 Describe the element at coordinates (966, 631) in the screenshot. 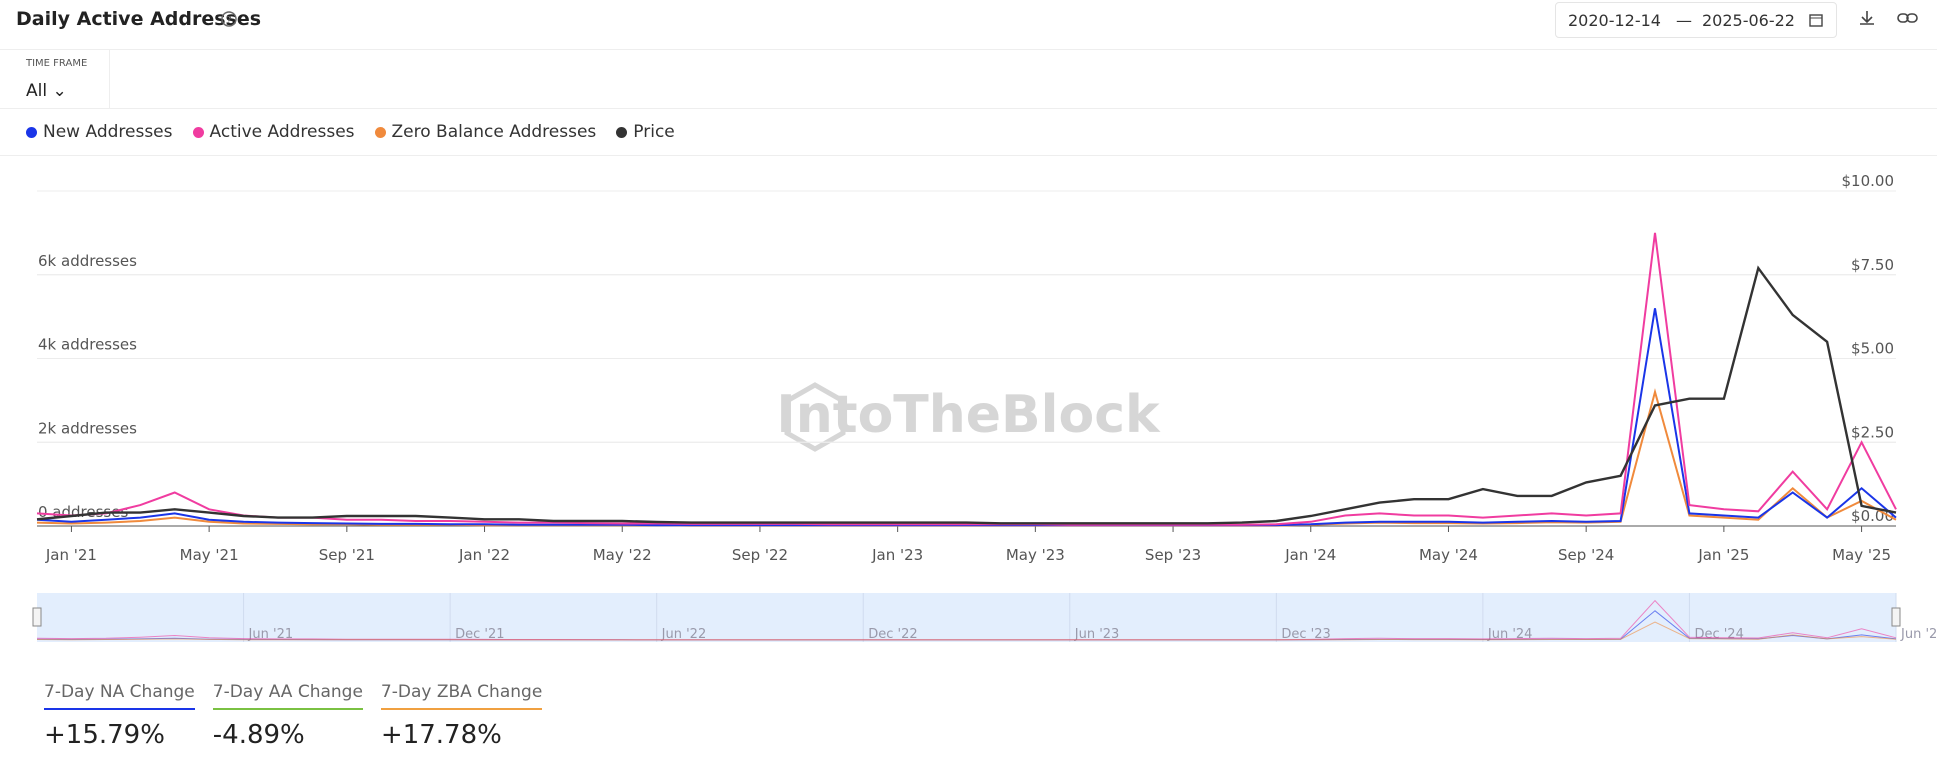

I see `navigator-line` at that location.